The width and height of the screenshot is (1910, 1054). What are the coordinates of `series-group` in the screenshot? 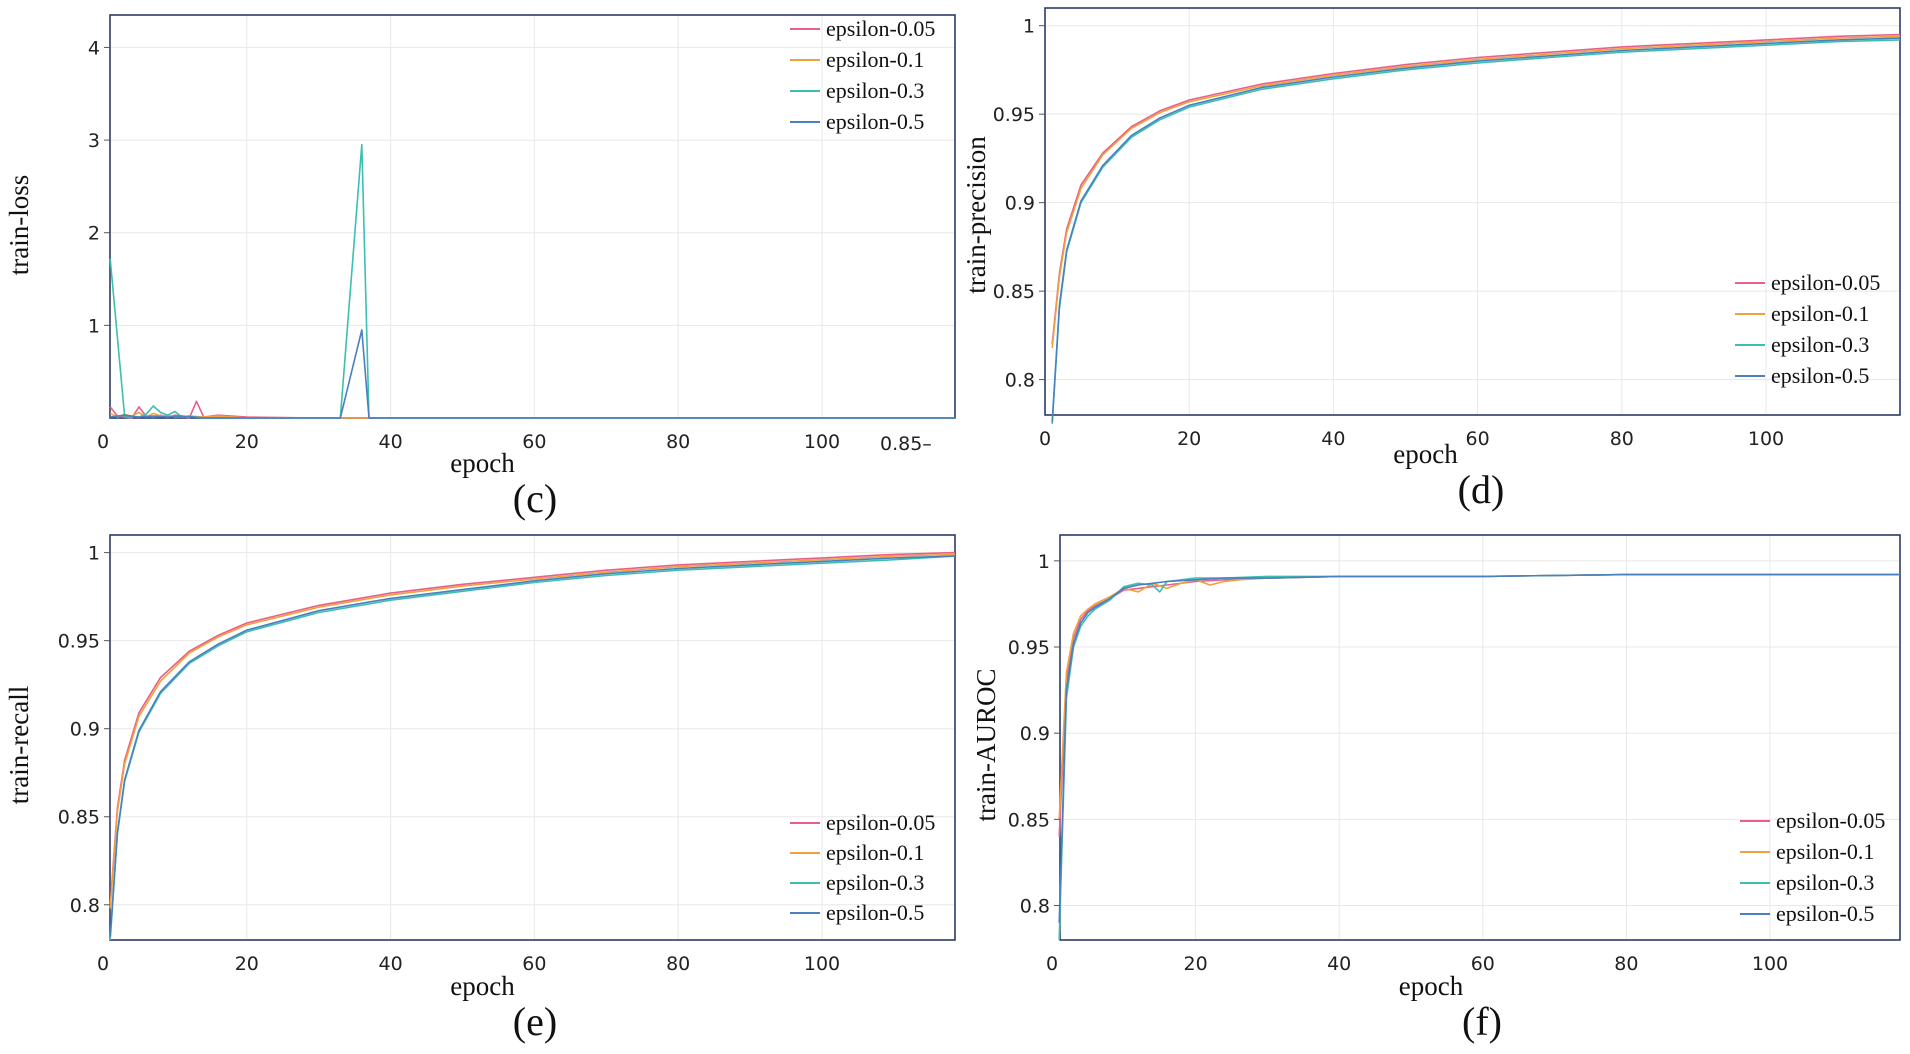 It's located at (532, 281).